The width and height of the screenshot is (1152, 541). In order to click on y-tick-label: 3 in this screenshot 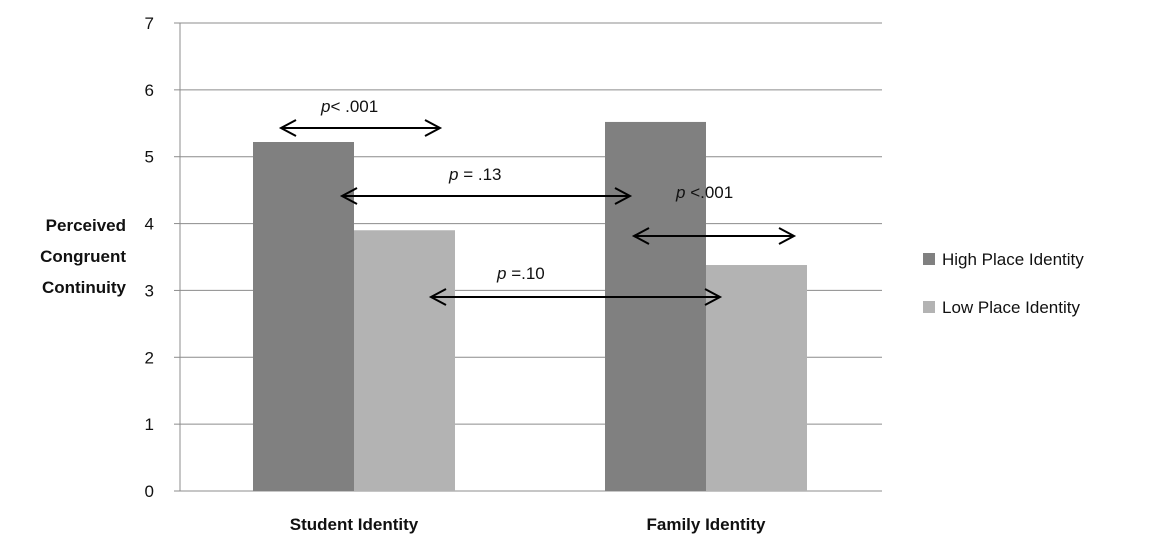, I will do `click(149, 290)`.